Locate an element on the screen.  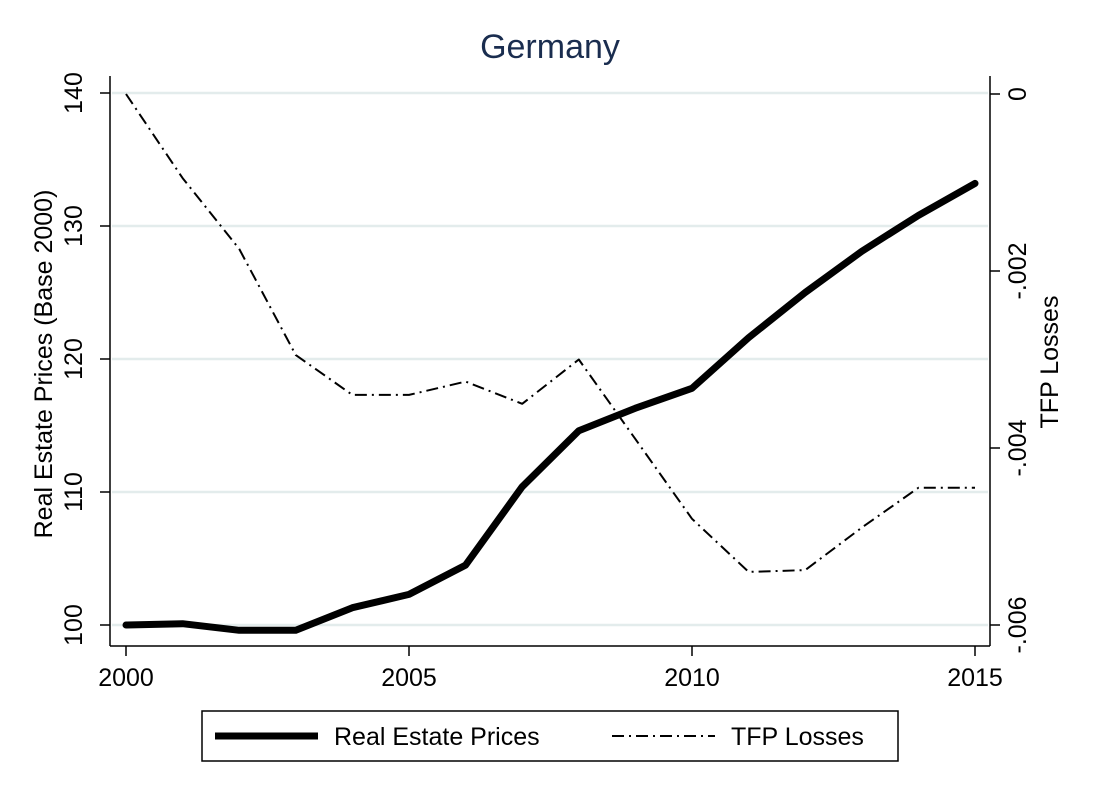
x-axis-tick-label: 2005 is located at coordinates (409, 678).